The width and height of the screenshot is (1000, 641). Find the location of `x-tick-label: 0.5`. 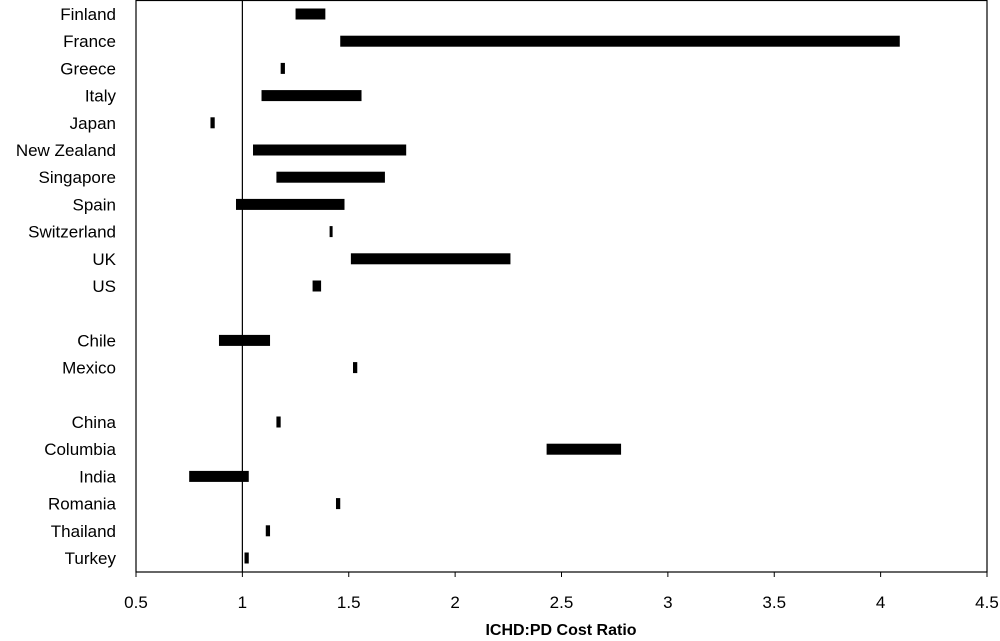

x-tick-label: 0.5 is located at coordinates (136, 602).